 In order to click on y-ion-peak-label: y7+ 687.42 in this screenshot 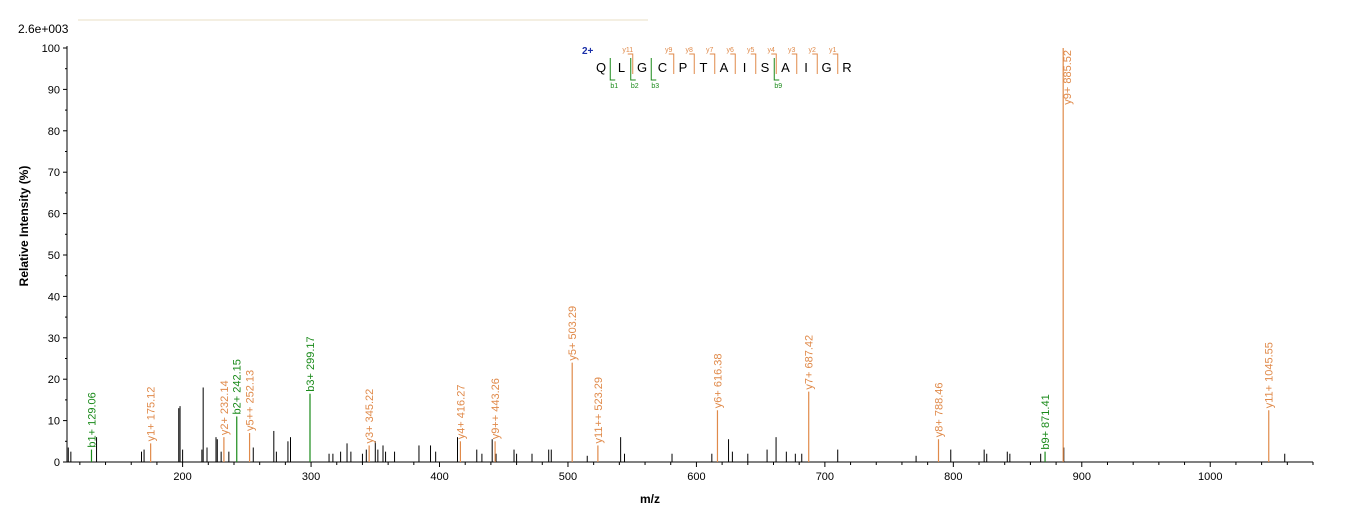, I will do `click(810, 362)`.